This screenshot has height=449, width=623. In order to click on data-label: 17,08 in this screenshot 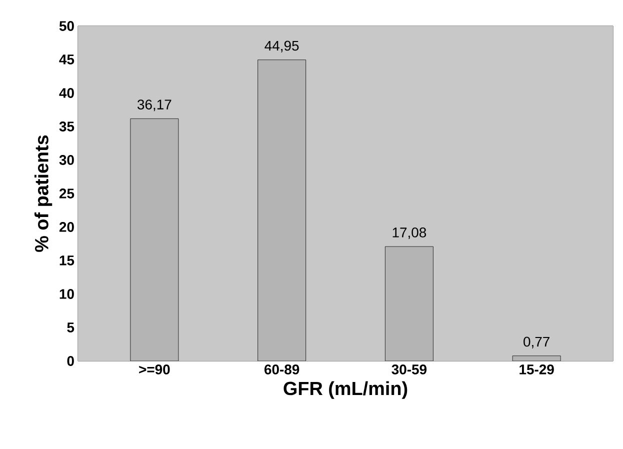, I will do `click(409, 234)`.